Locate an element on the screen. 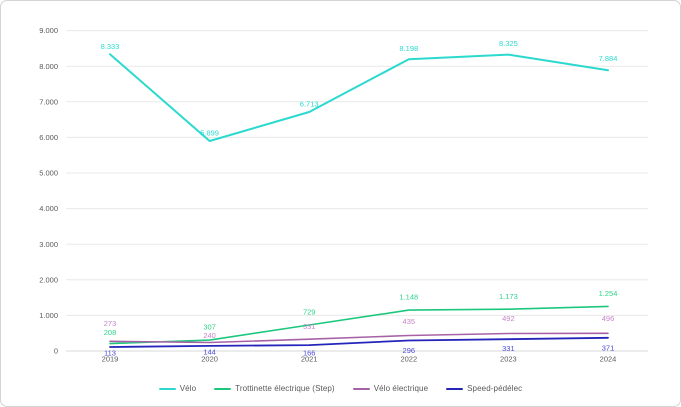 The image size is (681, 407). data-label: 5.899 is located at coordinates (209, 133).